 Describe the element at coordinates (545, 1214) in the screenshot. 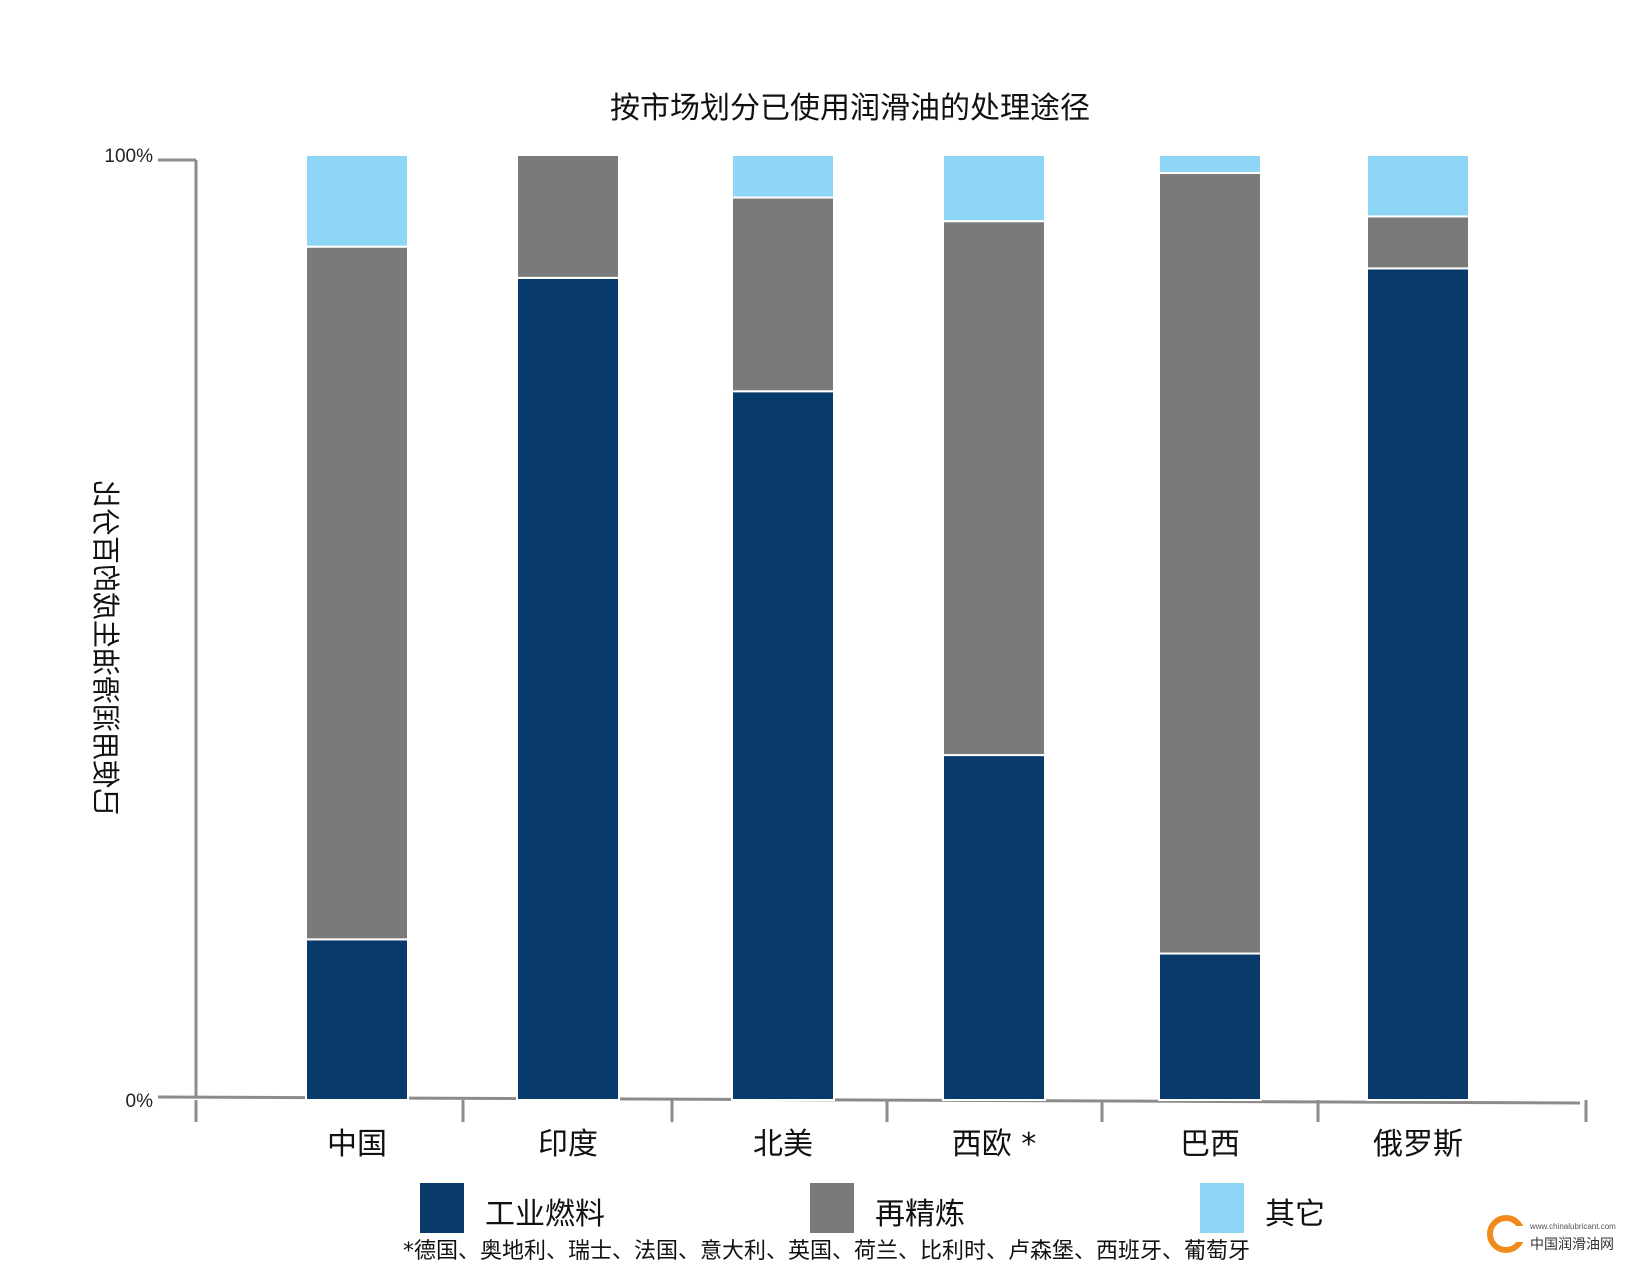

I see `legend-label: 工业燃料` at that location.